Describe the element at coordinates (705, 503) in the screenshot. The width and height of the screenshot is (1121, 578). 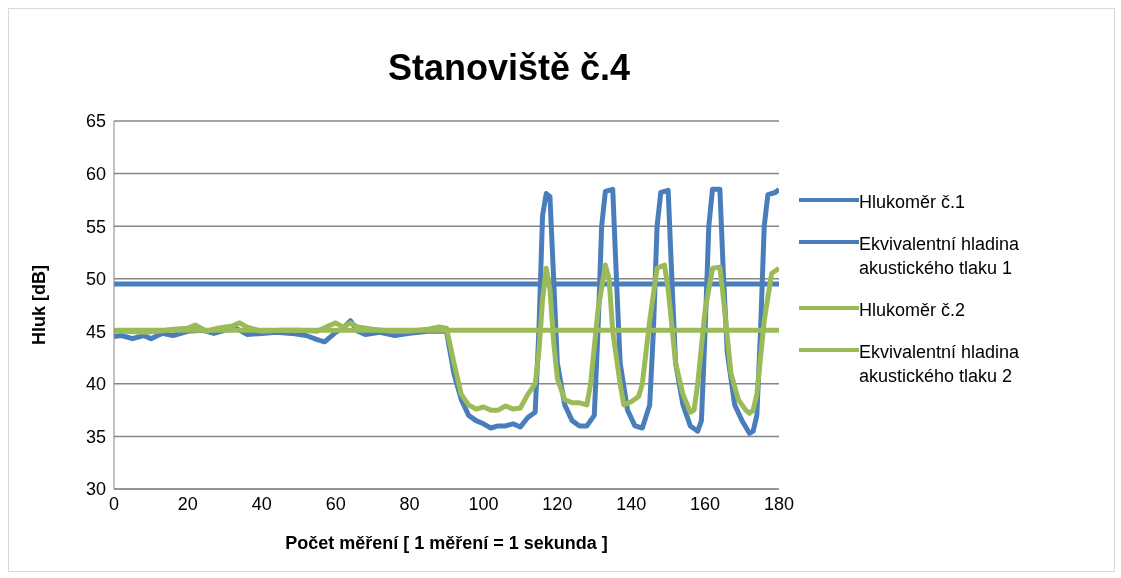
I see `x-tick-label: 160` at that location.